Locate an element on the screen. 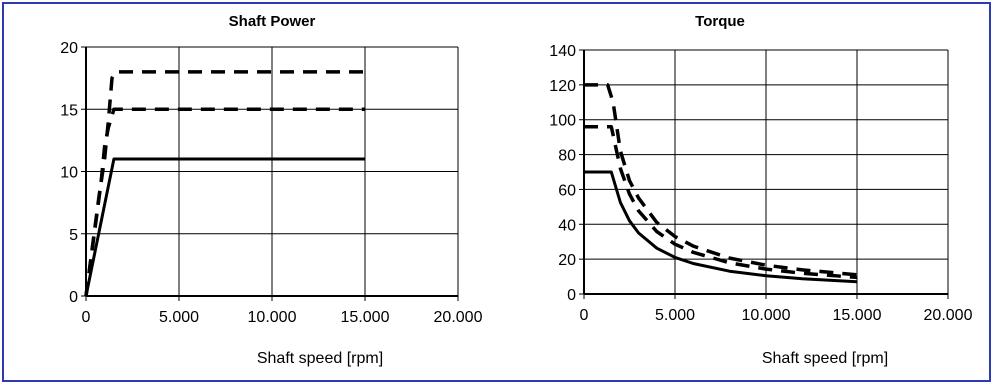  power-y-tick-label: 10 is located at coordinates (69, 173).